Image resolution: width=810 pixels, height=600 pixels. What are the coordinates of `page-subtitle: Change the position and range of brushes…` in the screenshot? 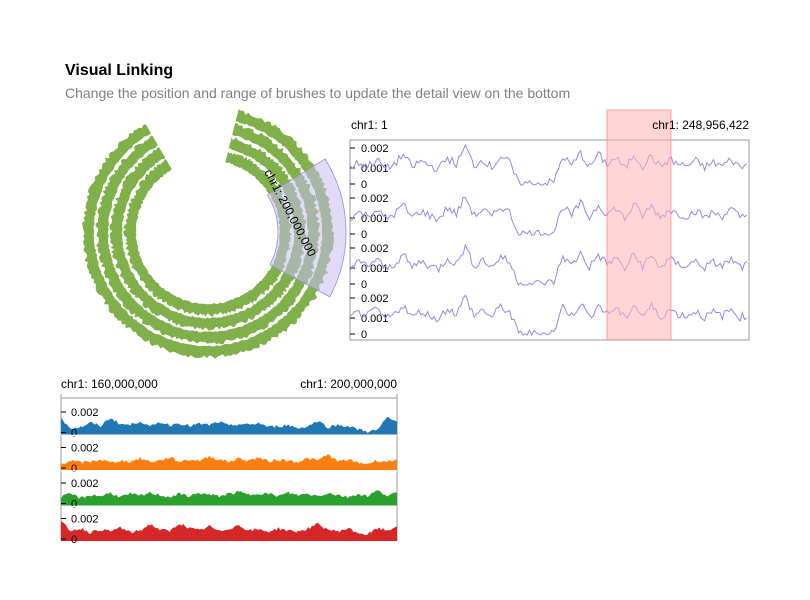 It's located at (318, 93).